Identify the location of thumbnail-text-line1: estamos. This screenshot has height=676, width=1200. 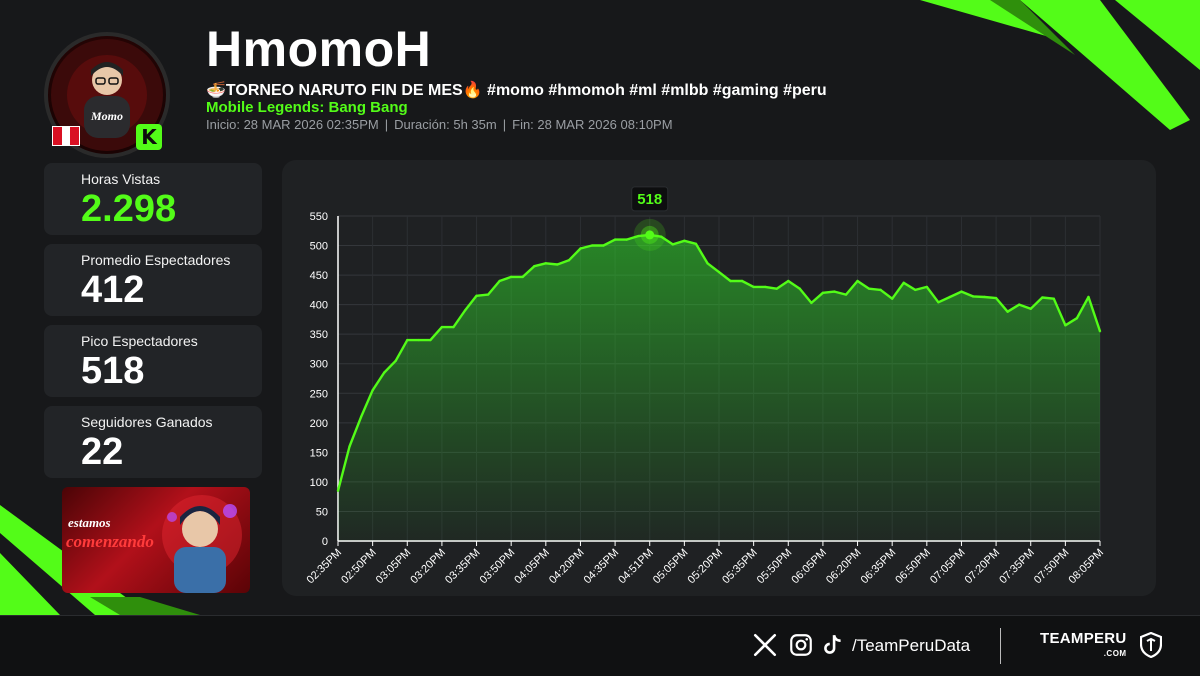
(89, 522).